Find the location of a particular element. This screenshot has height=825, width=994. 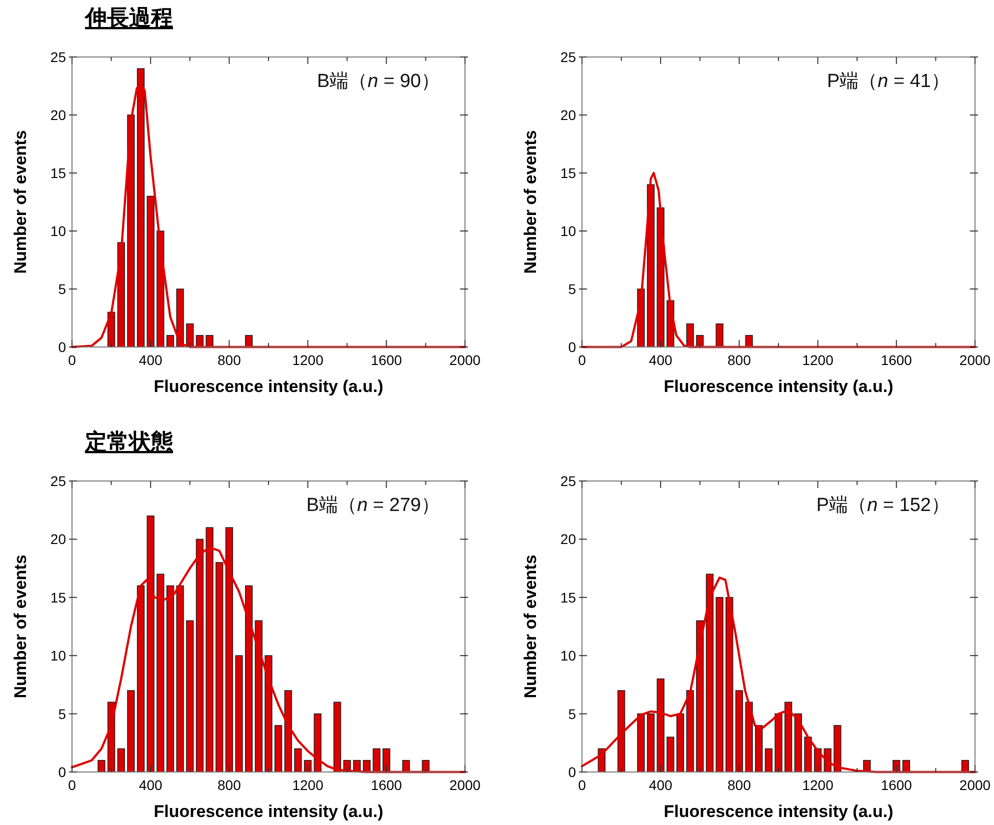

annotation: B端（n = 279） is located at coordinates (373, 505).